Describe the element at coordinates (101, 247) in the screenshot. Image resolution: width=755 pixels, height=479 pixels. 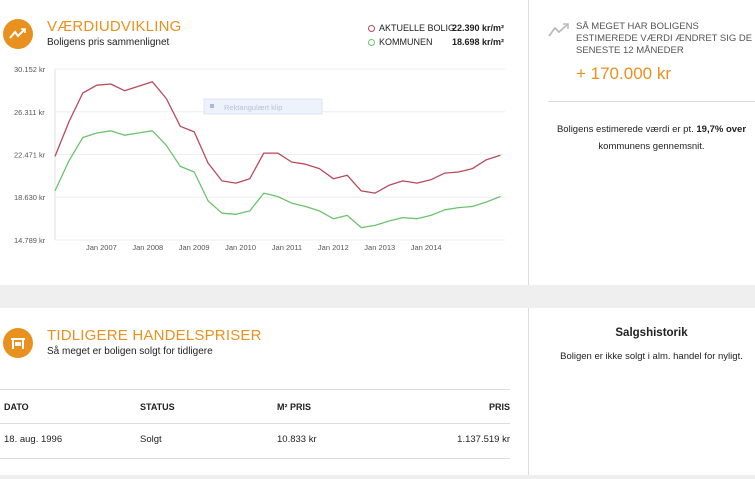
I see `x-tick-label: Jan 2007` at that location.